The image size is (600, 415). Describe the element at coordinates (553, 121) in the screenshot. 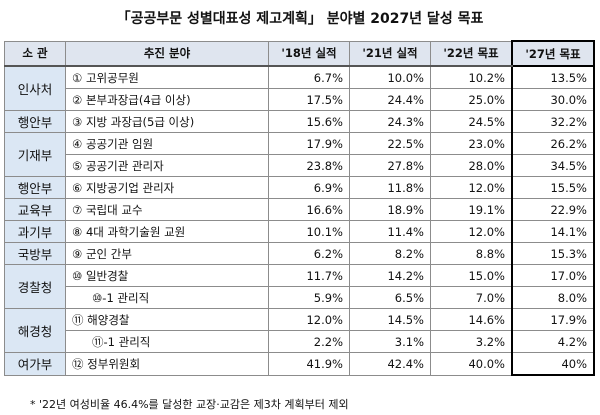

I see `value-cell: 32.2%` at that location.